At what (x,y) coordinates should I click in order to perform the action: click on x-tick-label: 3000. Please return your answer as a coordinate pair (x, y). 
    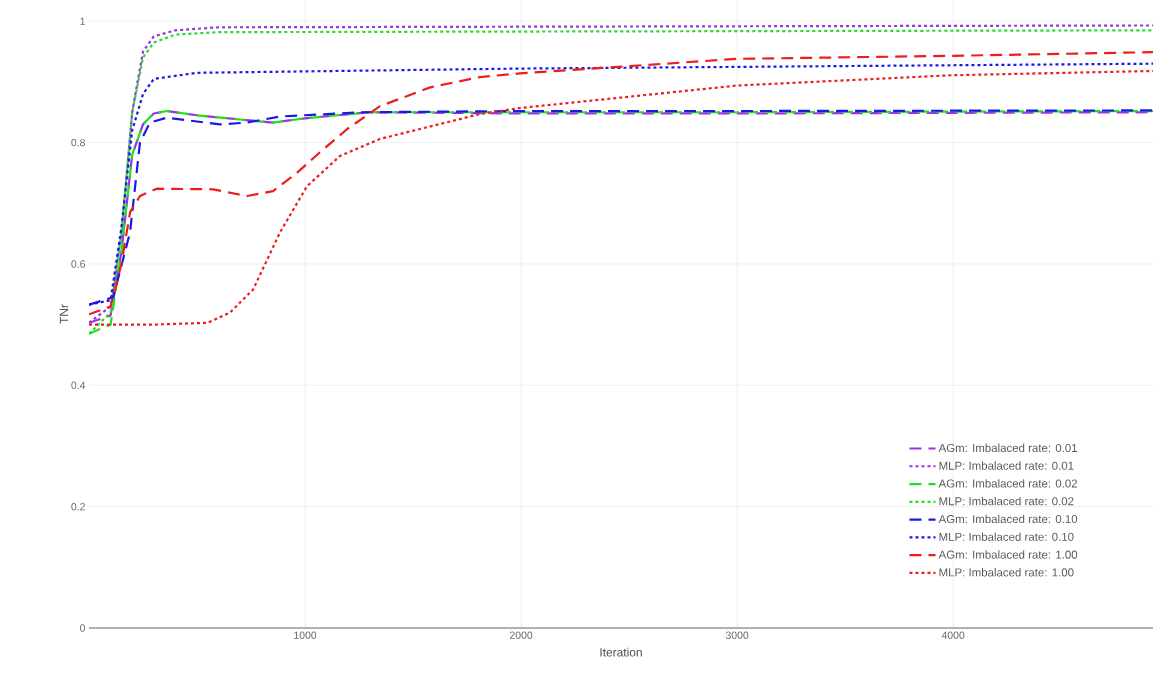
    Looking at the image, I should click on (737, 635).